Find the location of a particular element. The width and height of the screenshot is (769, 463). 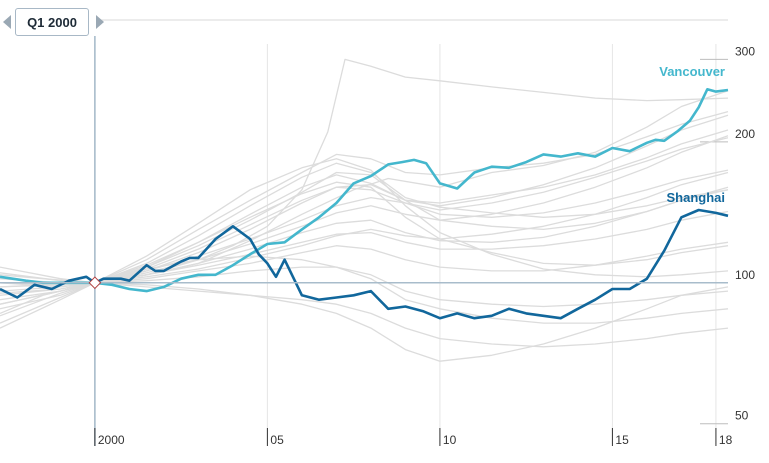

x-tick-label: 15 is located at coordinates (622, 440).